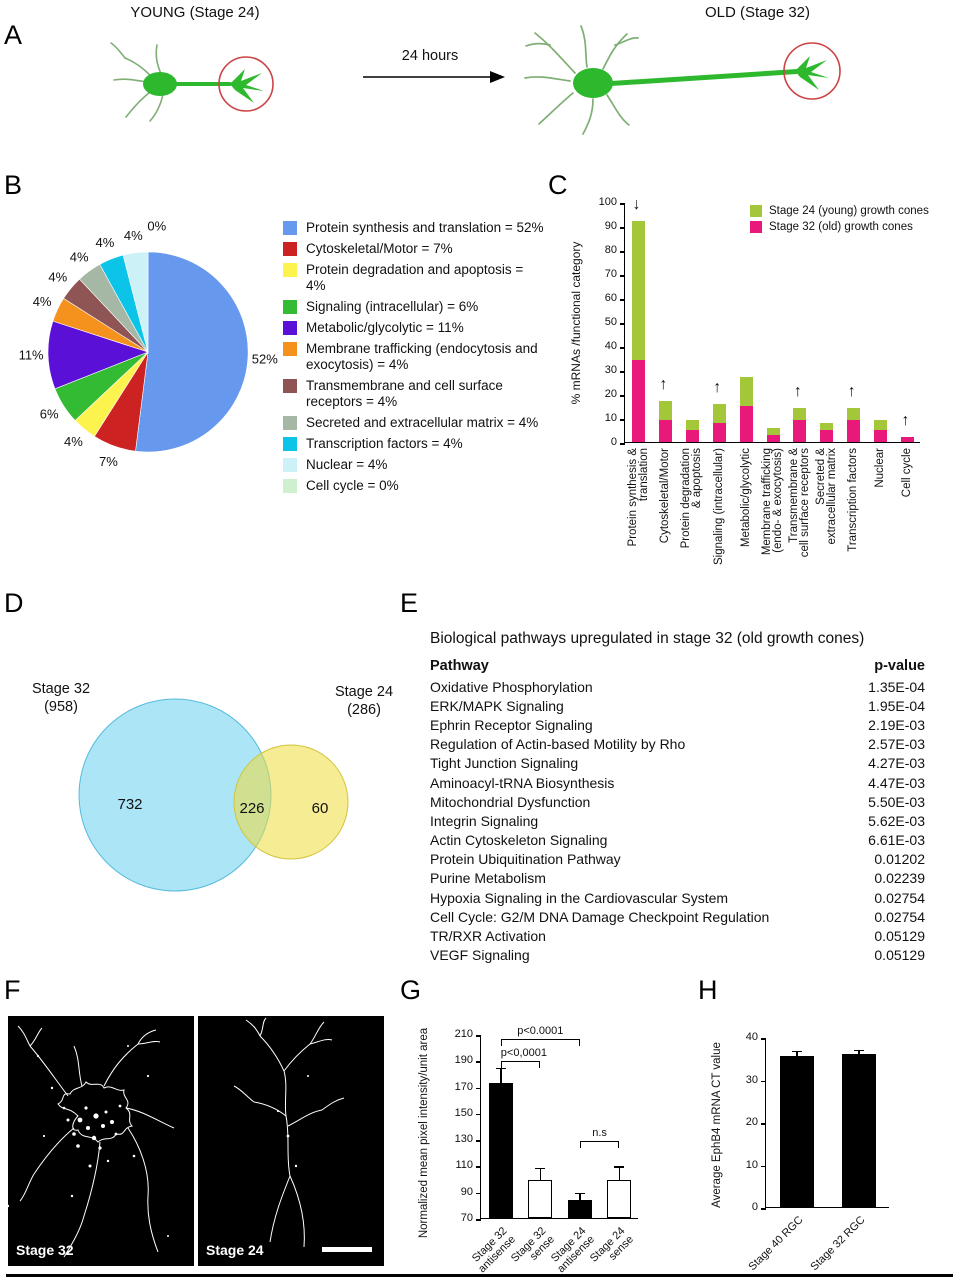 The image size is (953, 1280). I want to click on pathway-pvalue: 0.02239, so click(899, 878).